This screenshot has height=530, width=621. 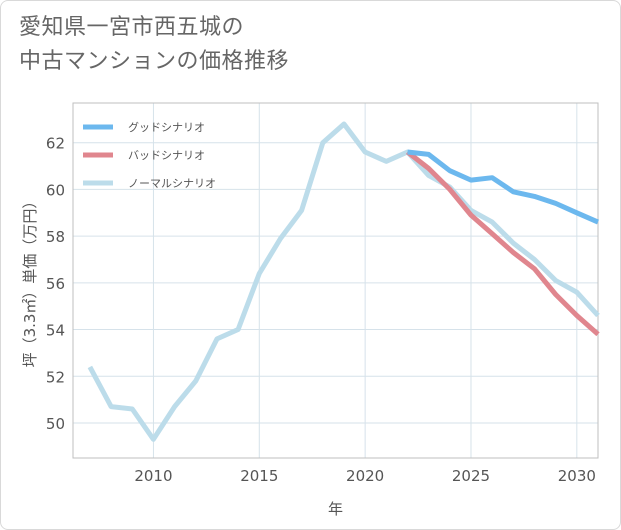 I want to click on x-axis-title: 年, so click(x=335, y=509).